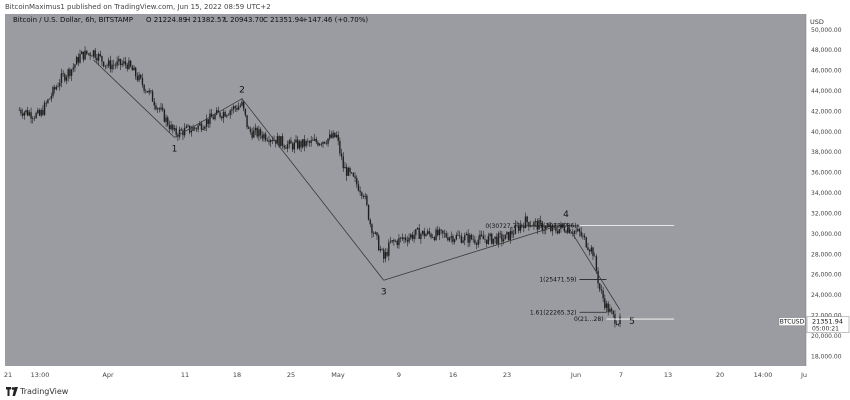 The image size is (850, 400). Describe the element at coordinates (792, 322) in the screenshot. I see `symbol-tag-label: BTCUSD` at that location.